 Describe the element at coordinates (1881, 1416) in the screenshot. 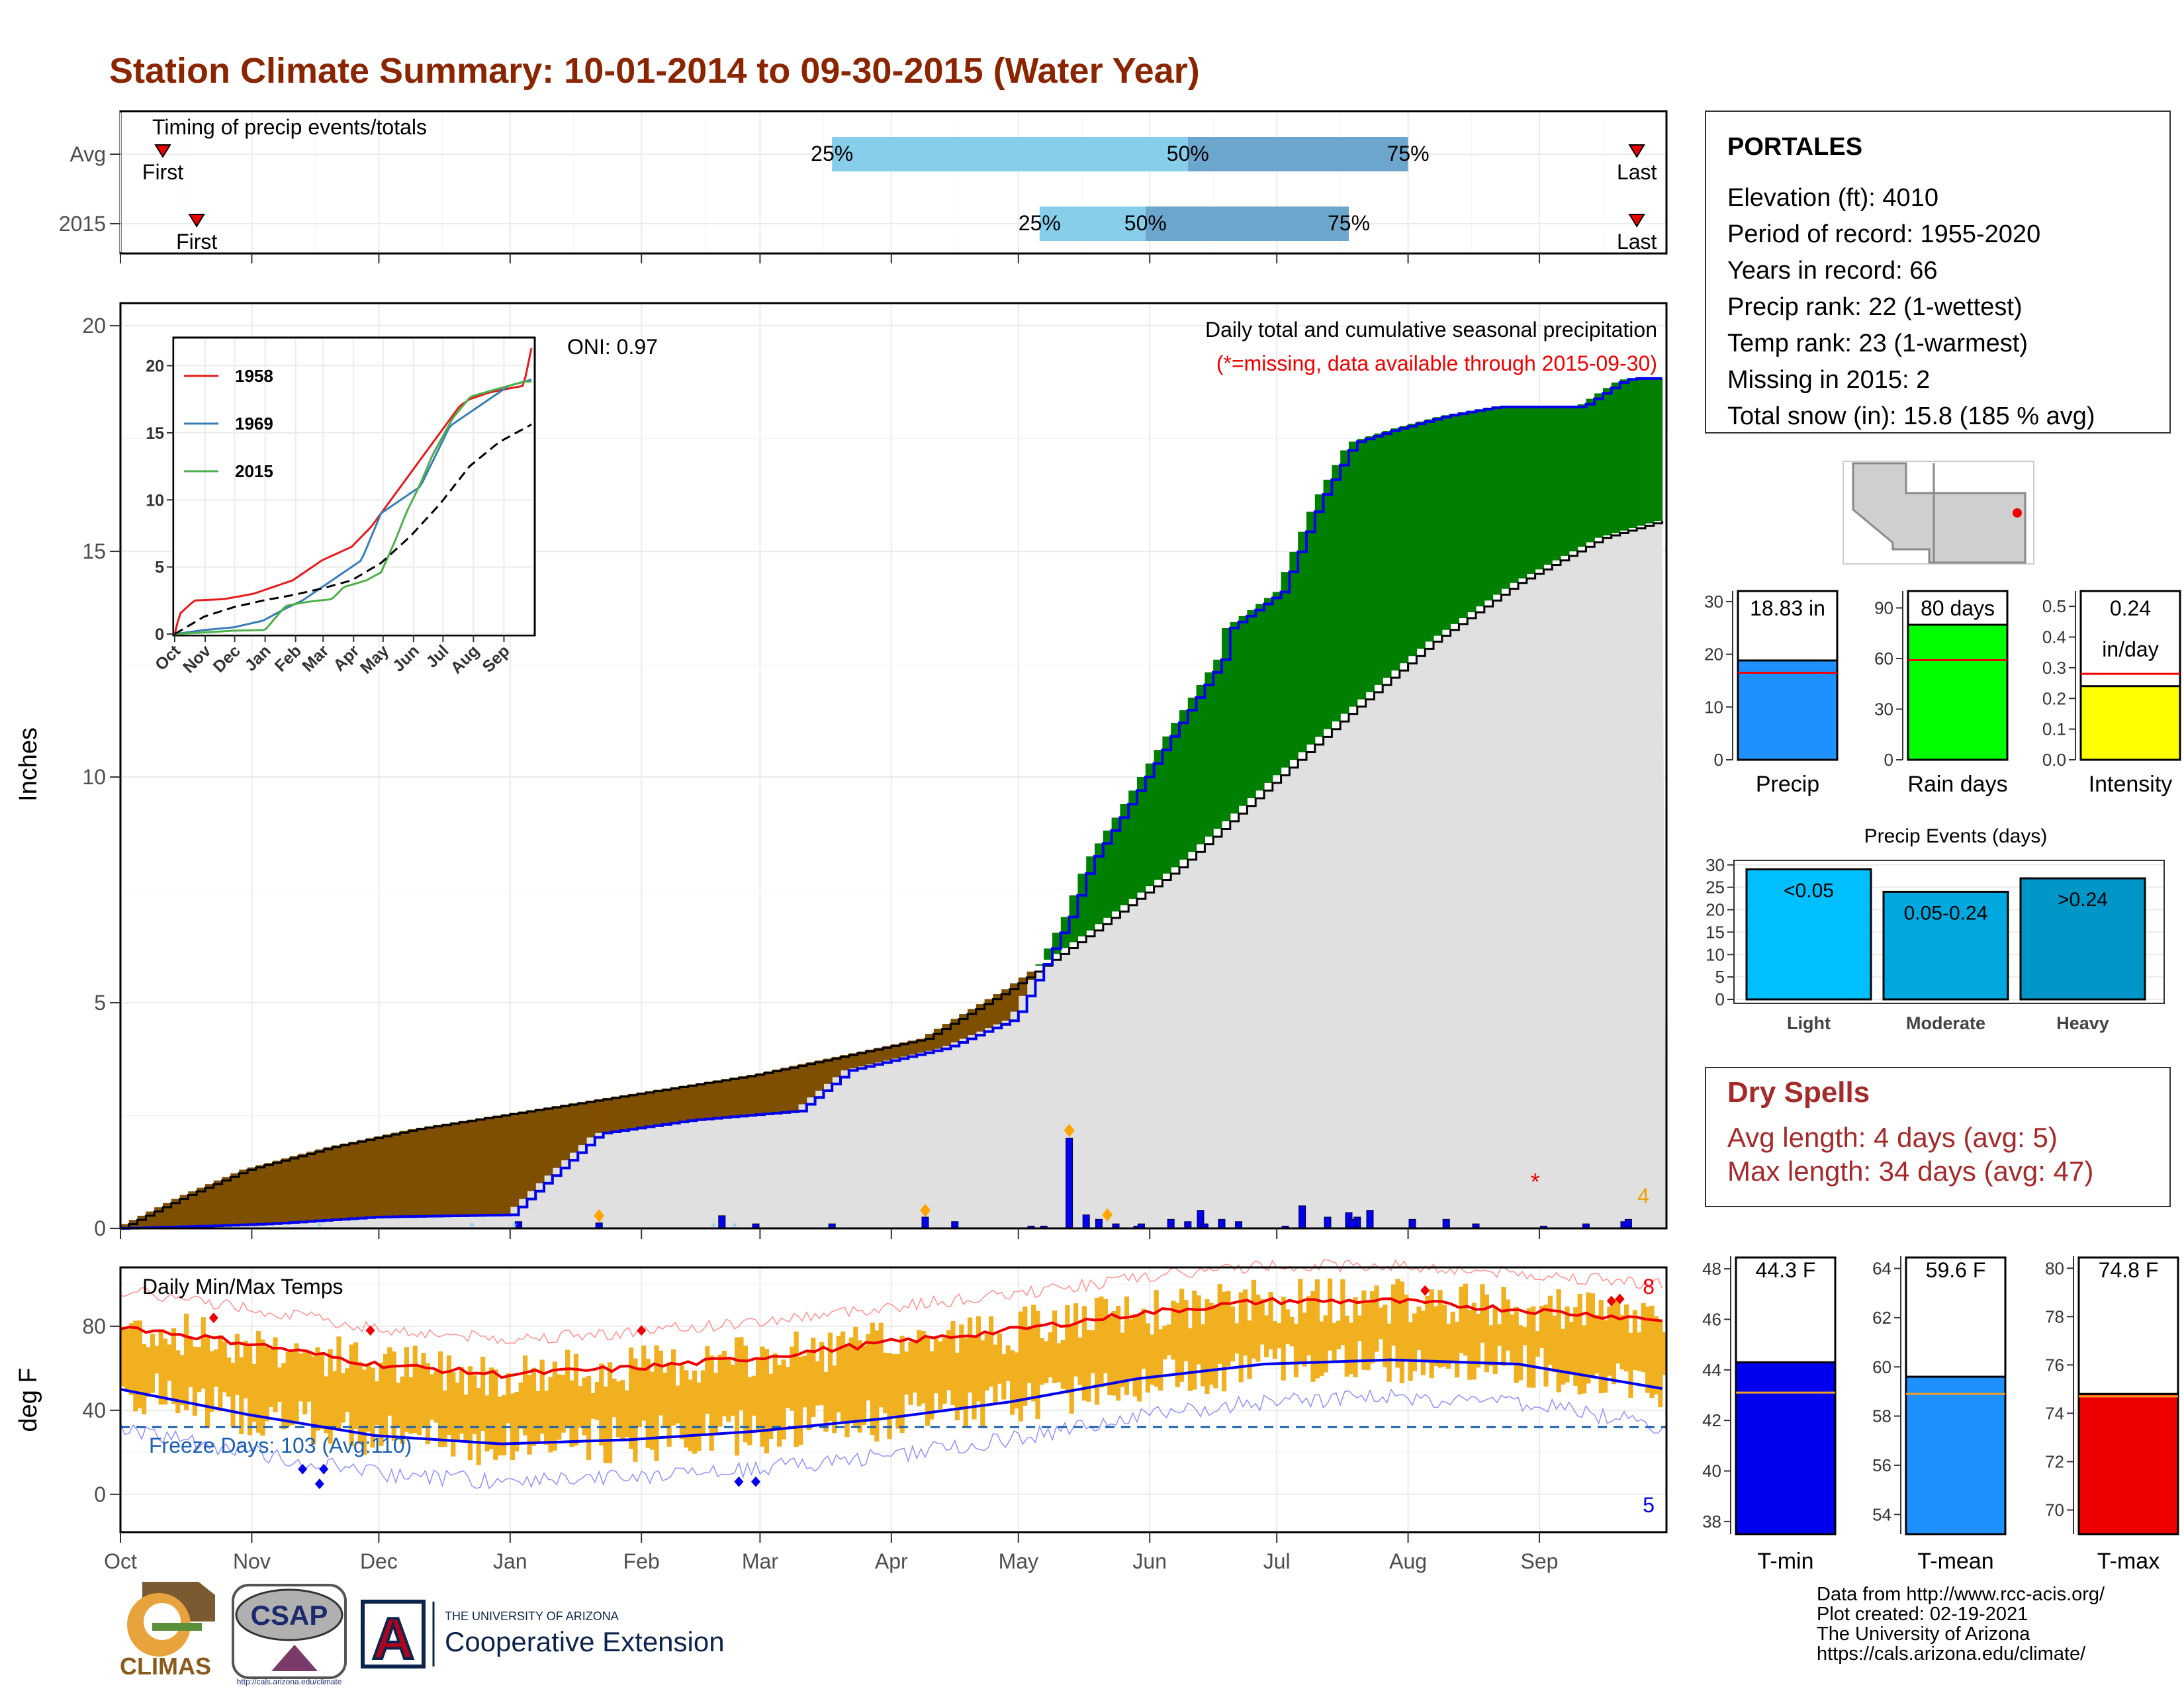

I see `temp-summary-ytick-label: 58` at that location.